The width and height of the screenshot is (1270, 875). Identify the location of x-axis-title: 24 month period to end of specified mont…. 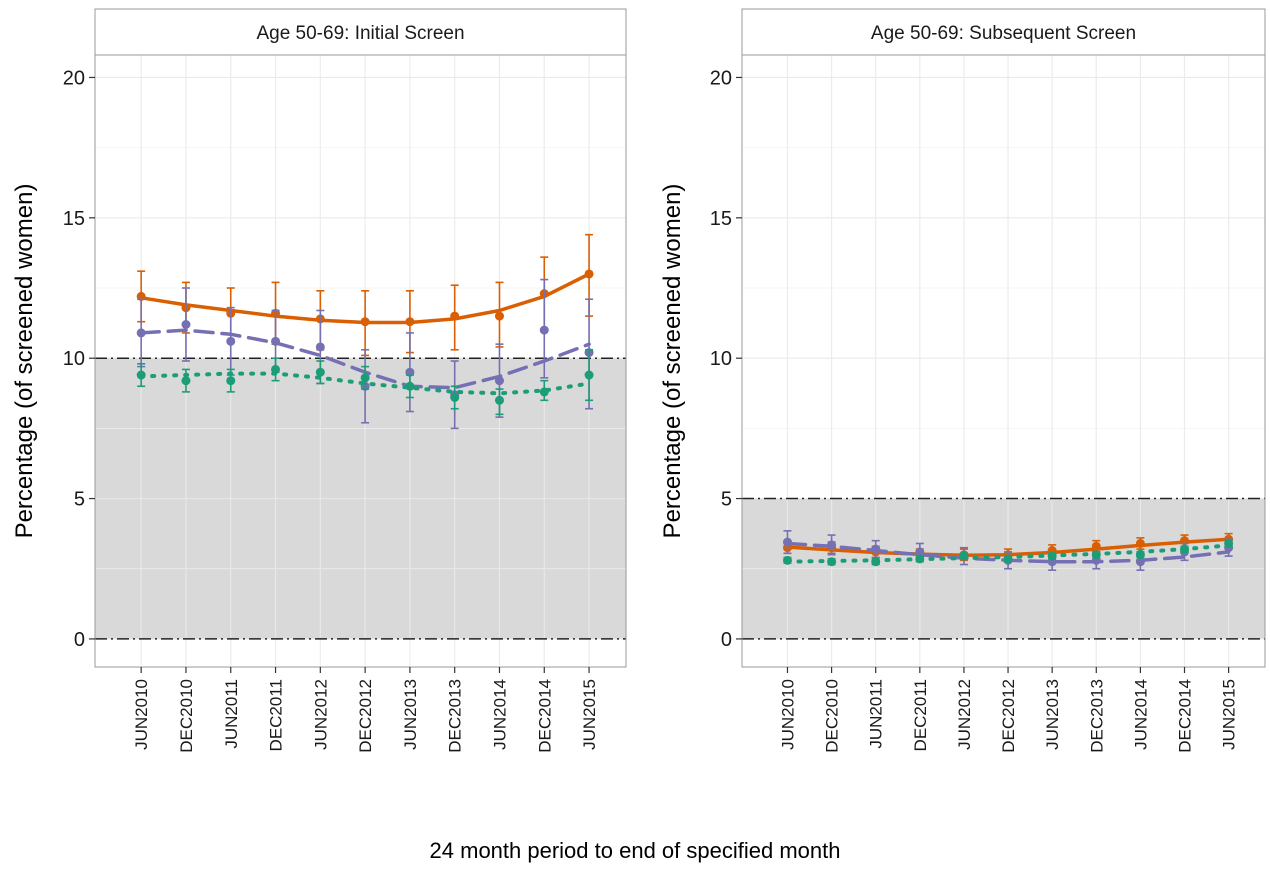
(635, 850).